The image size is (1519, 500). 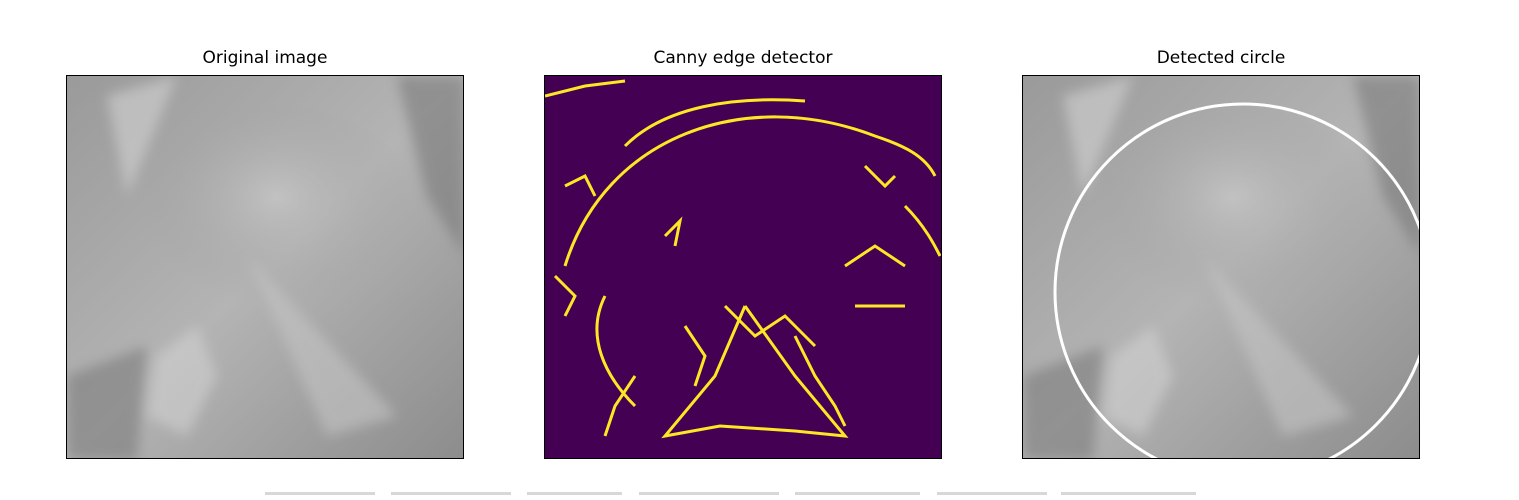 I want to click on panel-title-detected: Detected circle, so click(x=1221, y=58).